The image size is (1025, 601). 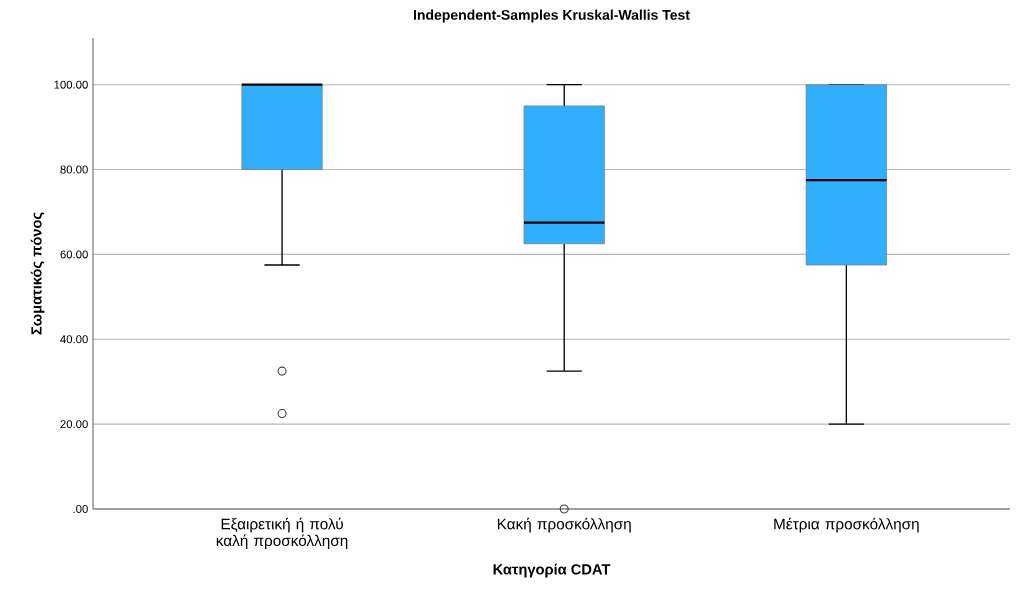 What do you see at coordinates (71, 84) in the screenshot?
I see `y-tick-label: 100.00` at bounding box center [71, 84].